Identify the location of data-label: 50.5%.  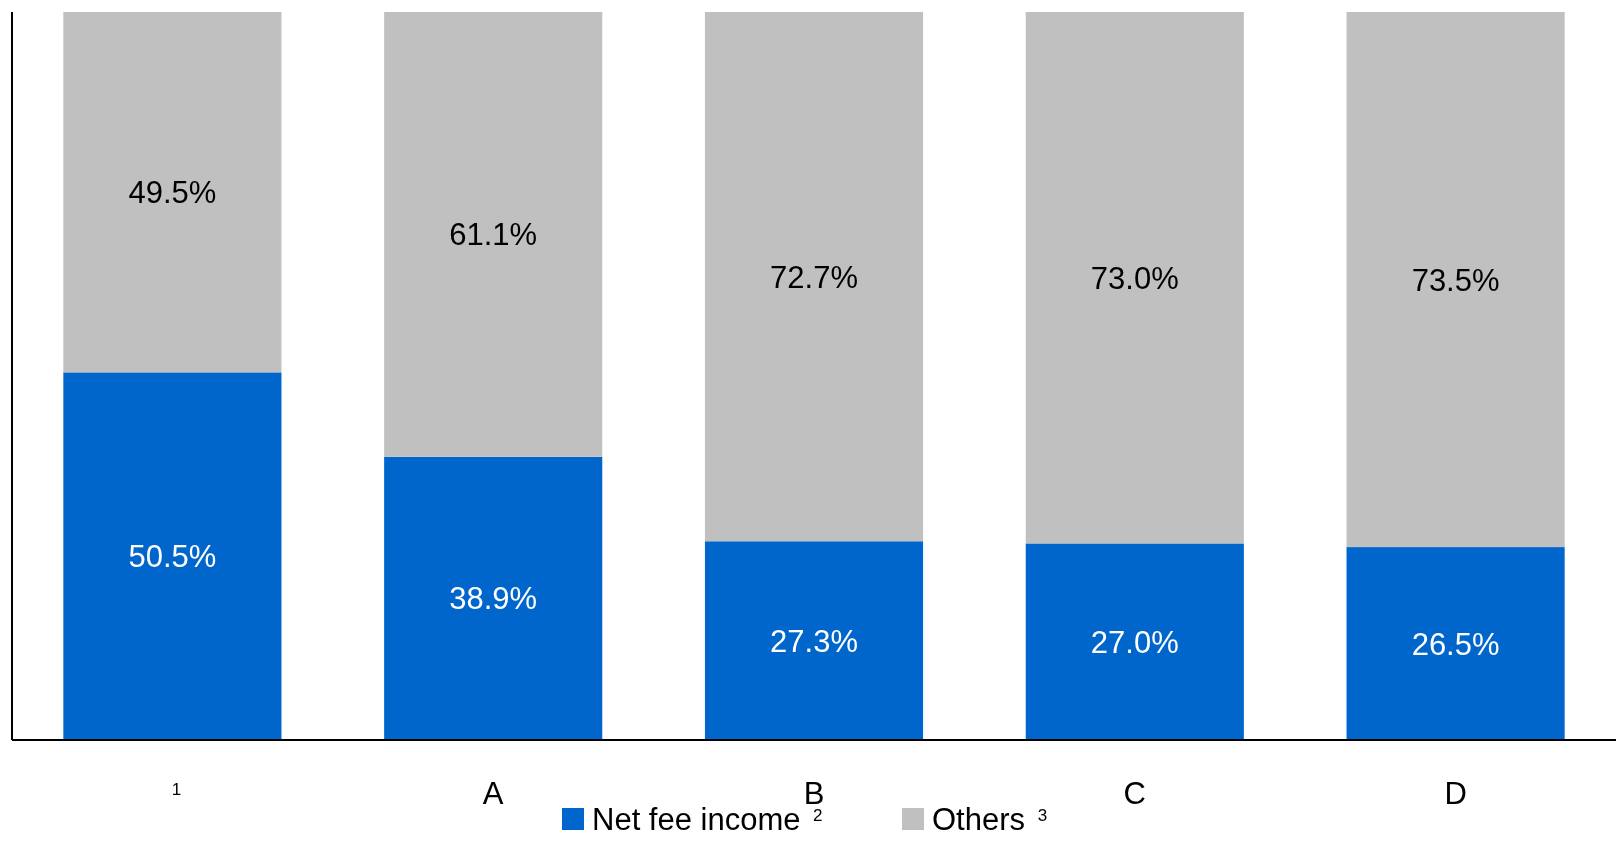
(172, 557).